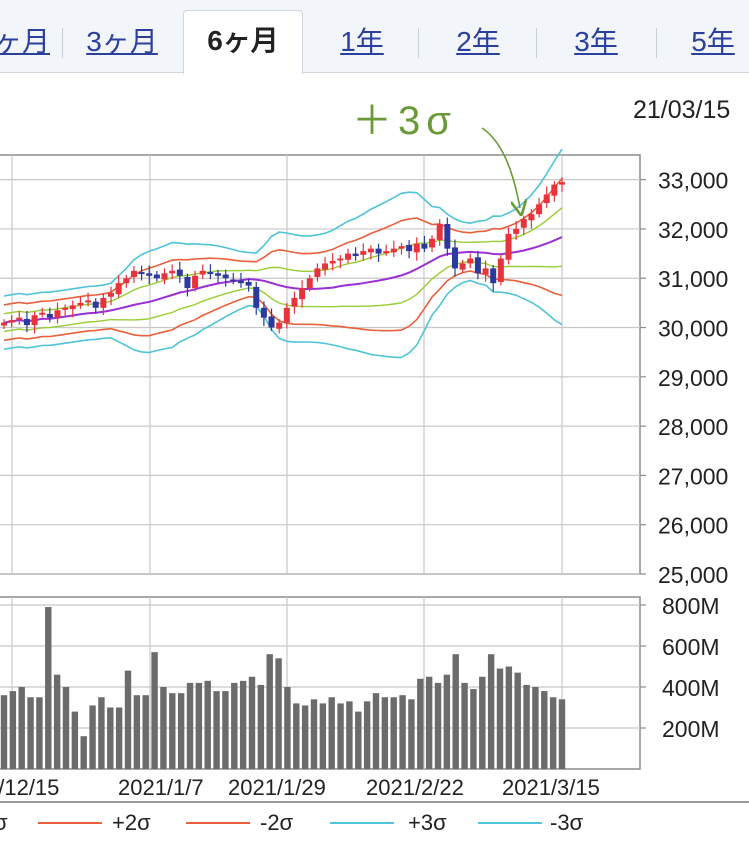 Image resolution: width=749 pixels, height=868 pixels. What do you see at coordinates (25, 41) in the screenshot?
I see `tab-1-month: ヶ月` at bounding box center [25, 41].